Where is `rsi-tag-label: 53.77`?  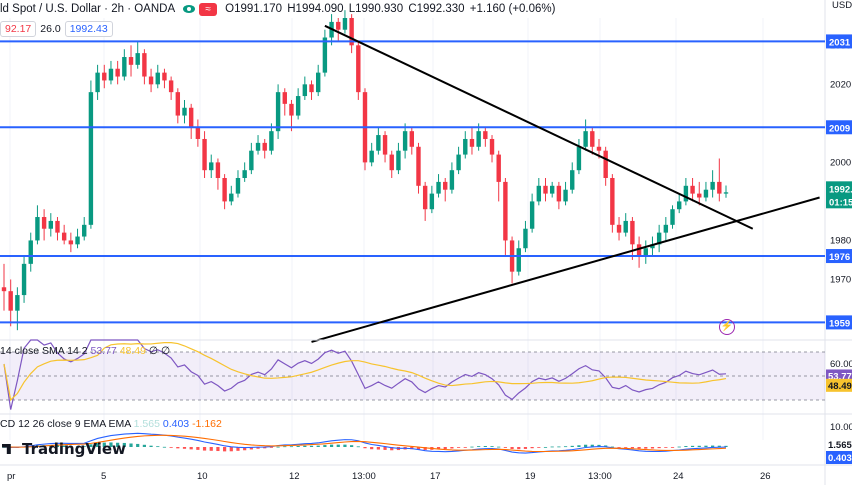
rsi-tag-label: 53.77 is located at coordinates (840, 376).